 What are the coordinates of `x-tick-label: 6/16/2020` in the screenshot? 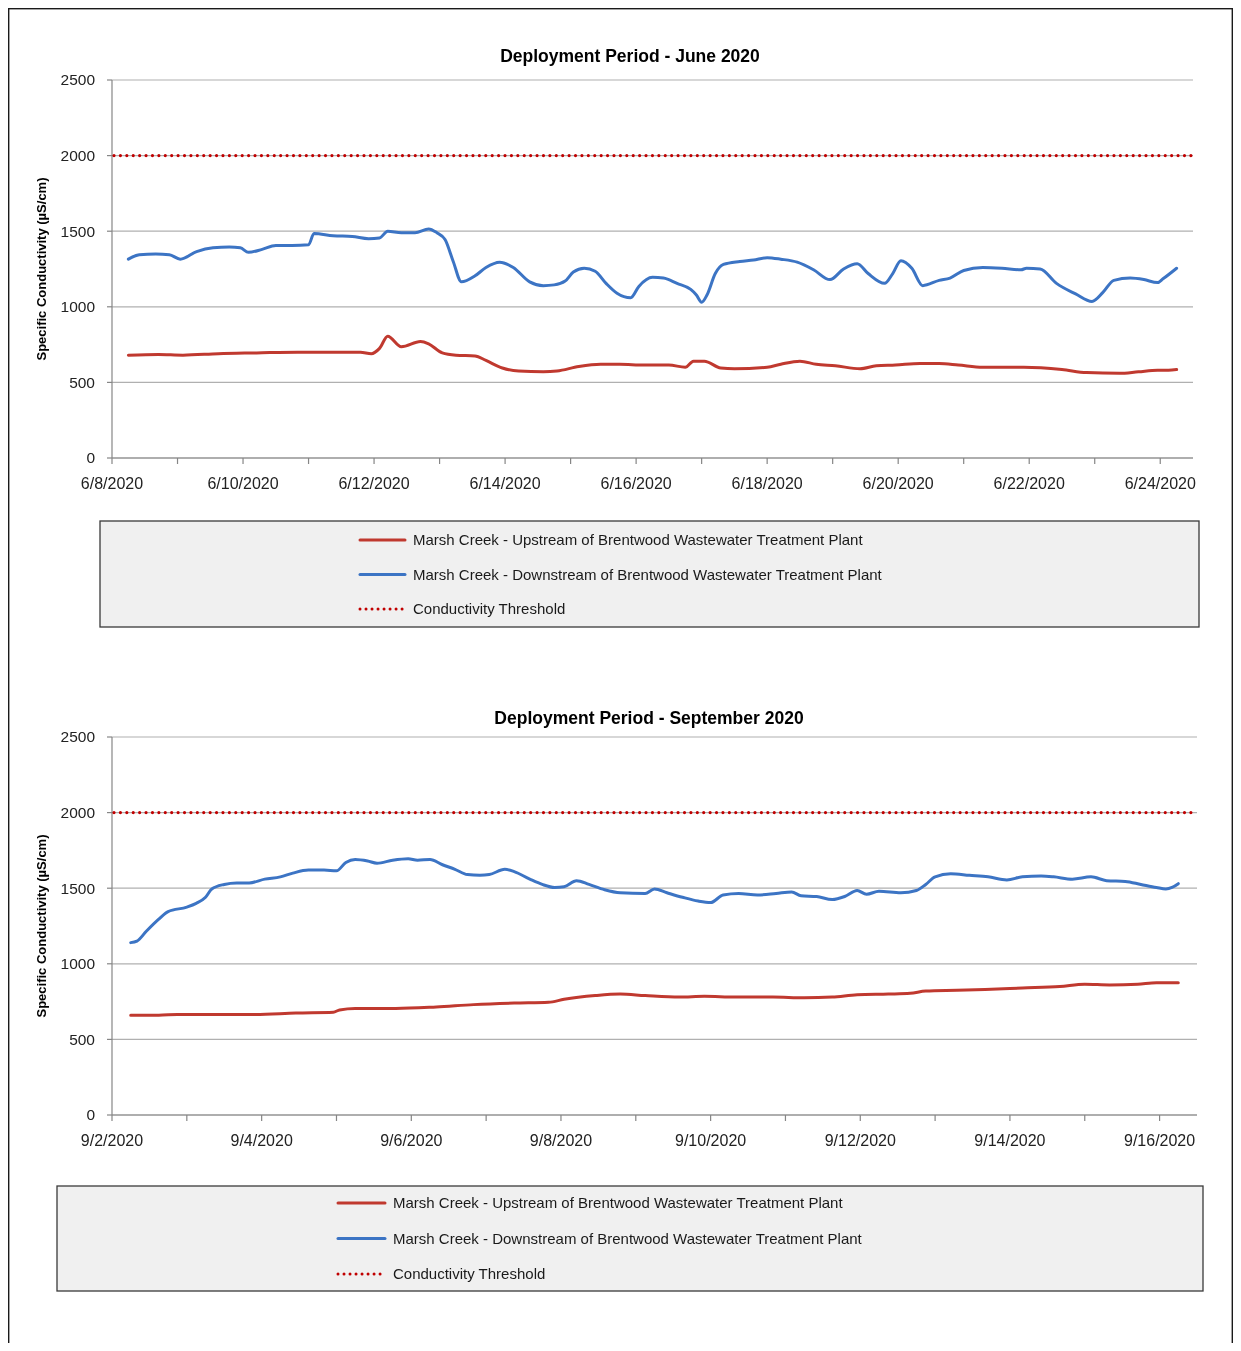 It's located at (636, 483).